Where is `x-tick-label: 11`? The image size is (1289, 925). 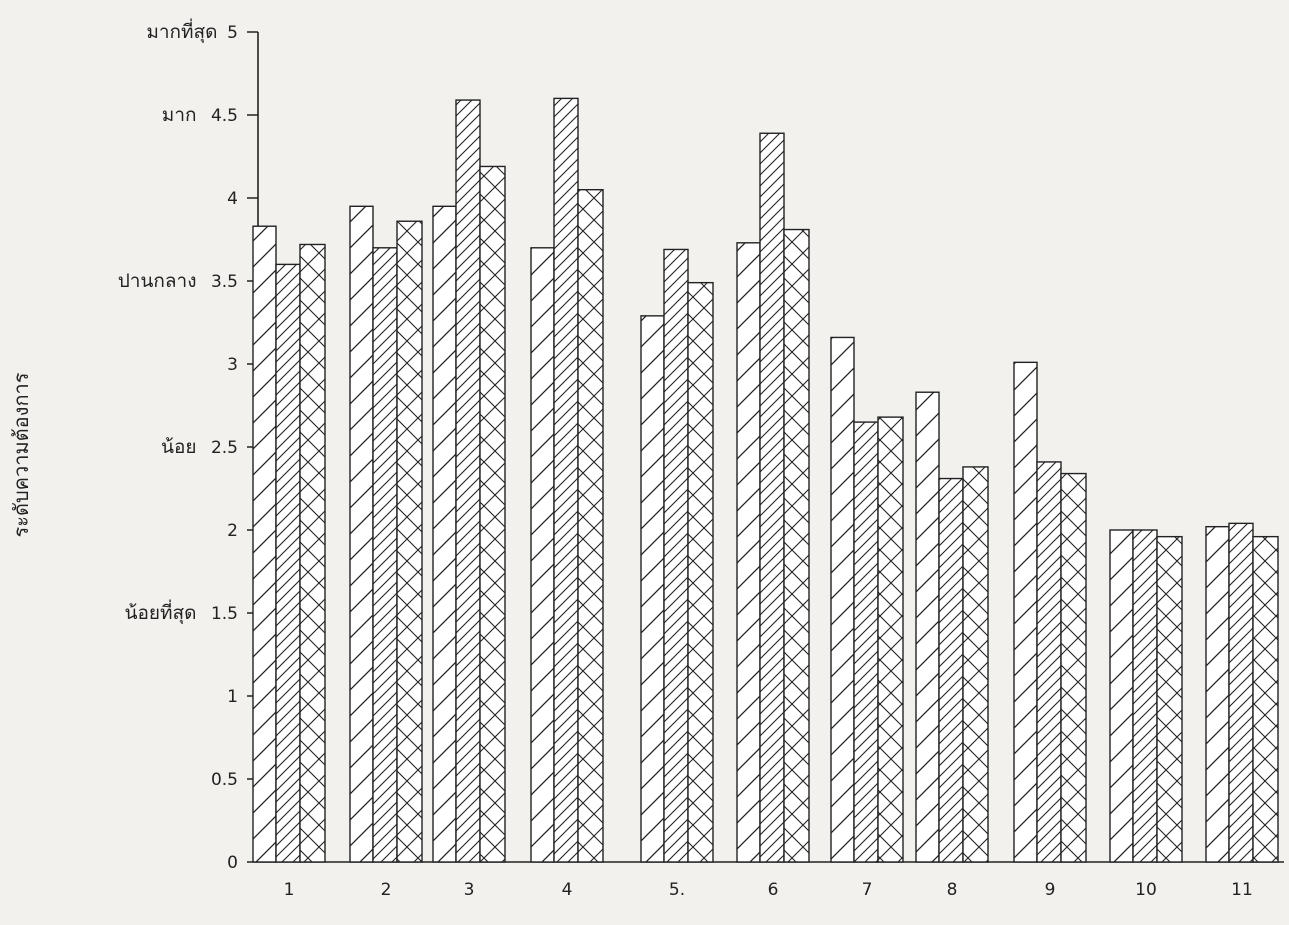 x-tick-label: 11 is located at coordinates (1242, 890).